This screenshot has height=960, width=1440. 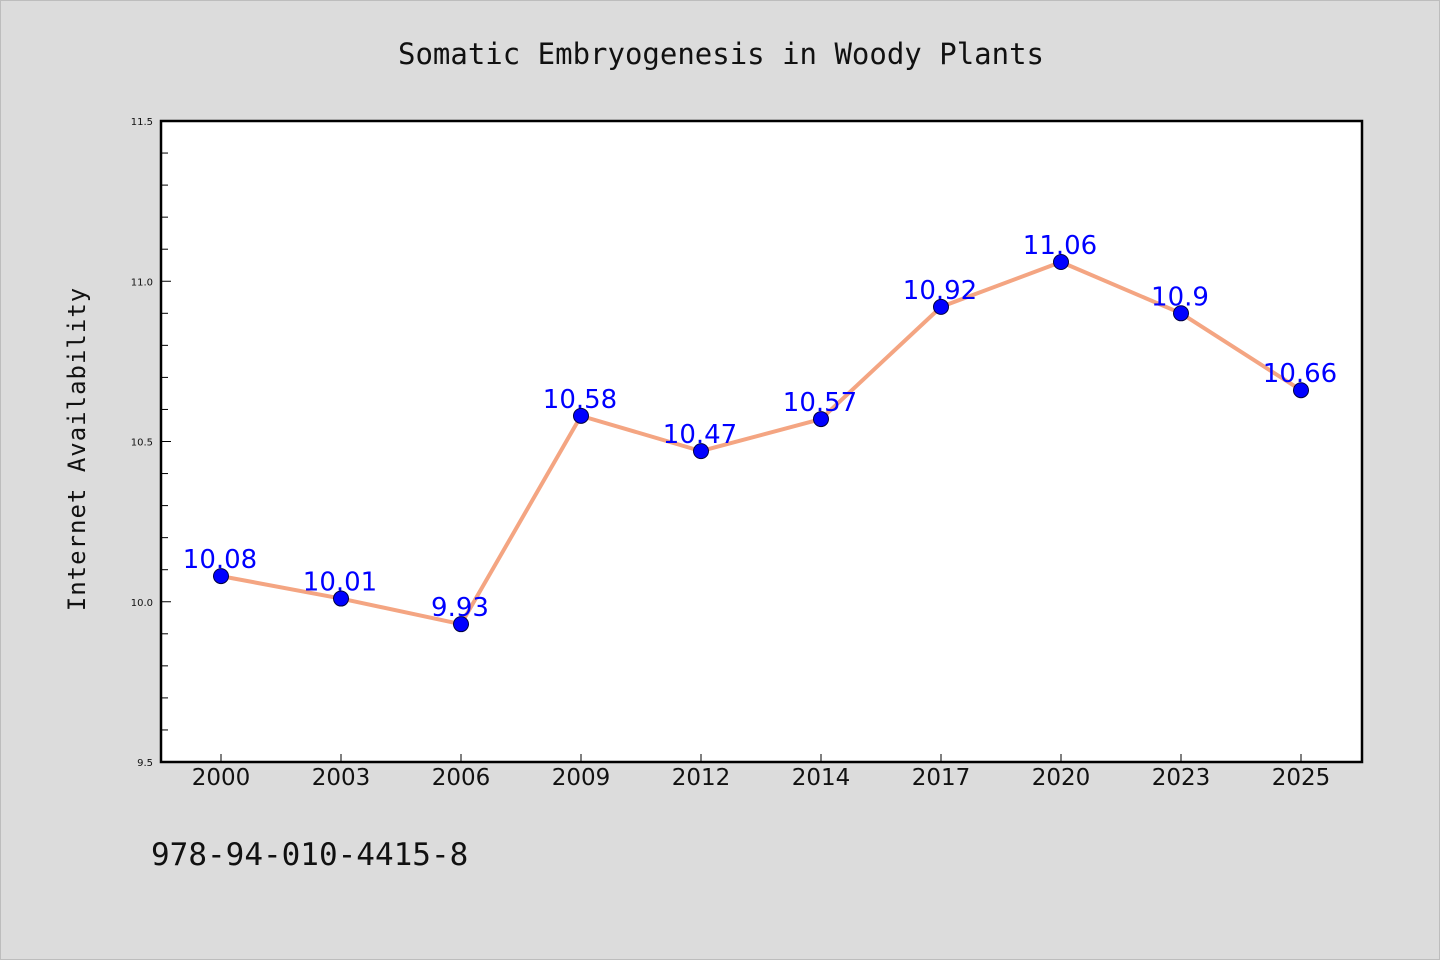 I want to click on data-label: 10.66, so click(x=1300, y=374).